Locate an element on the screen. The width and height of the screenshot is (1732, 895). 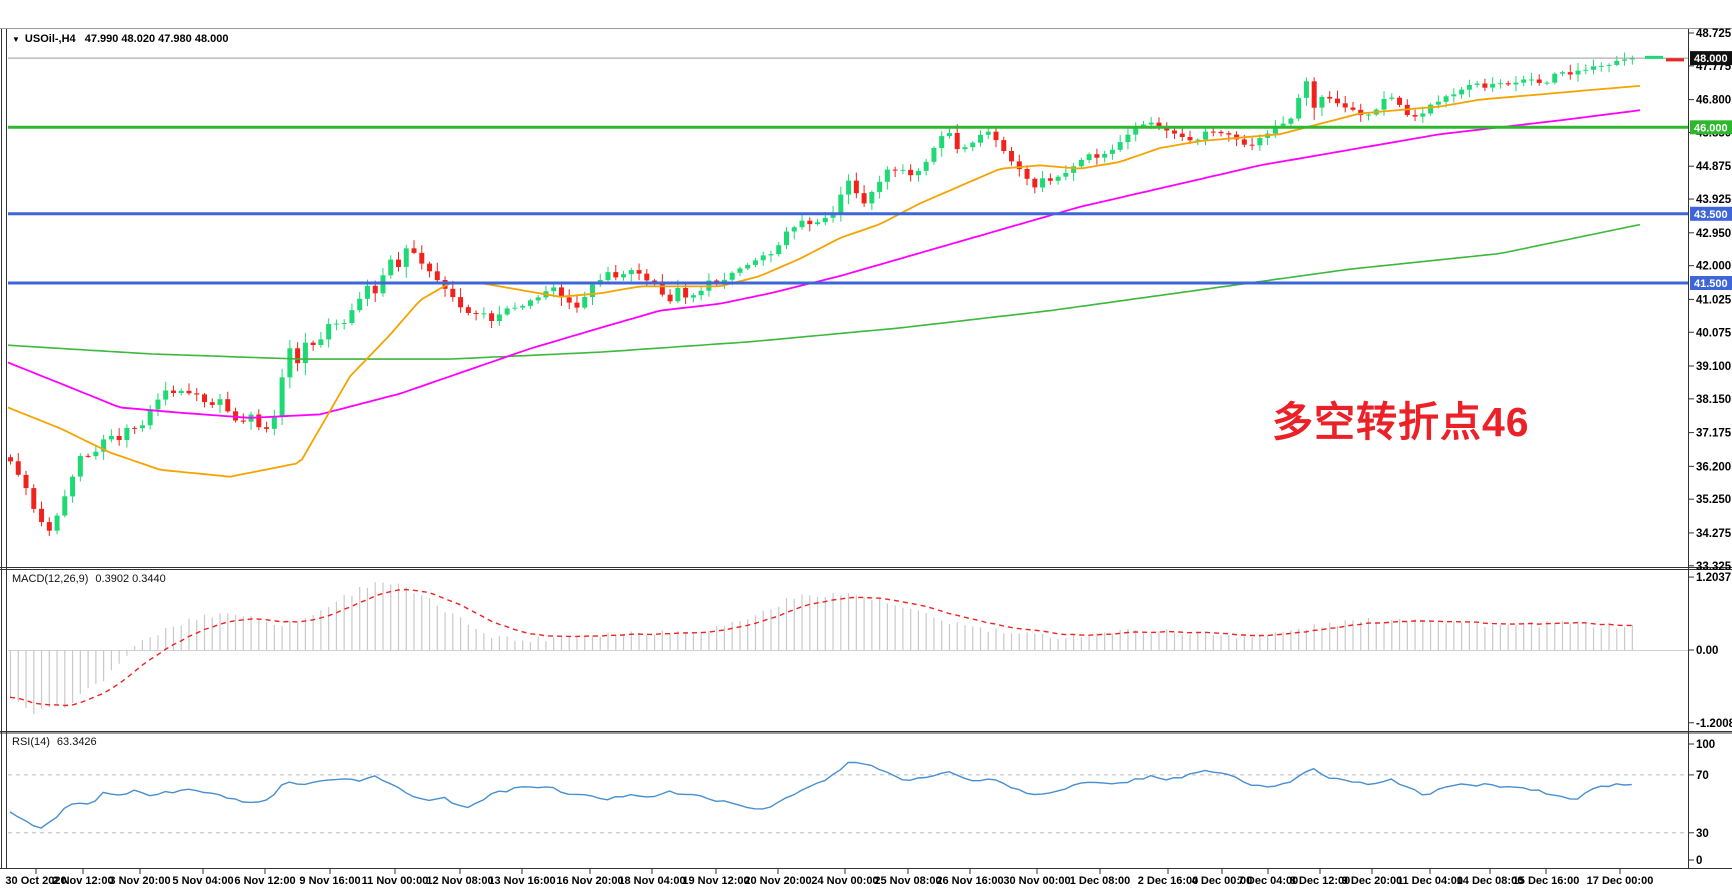
svg-text: 41.500 is located at coordinates (1711, 284).